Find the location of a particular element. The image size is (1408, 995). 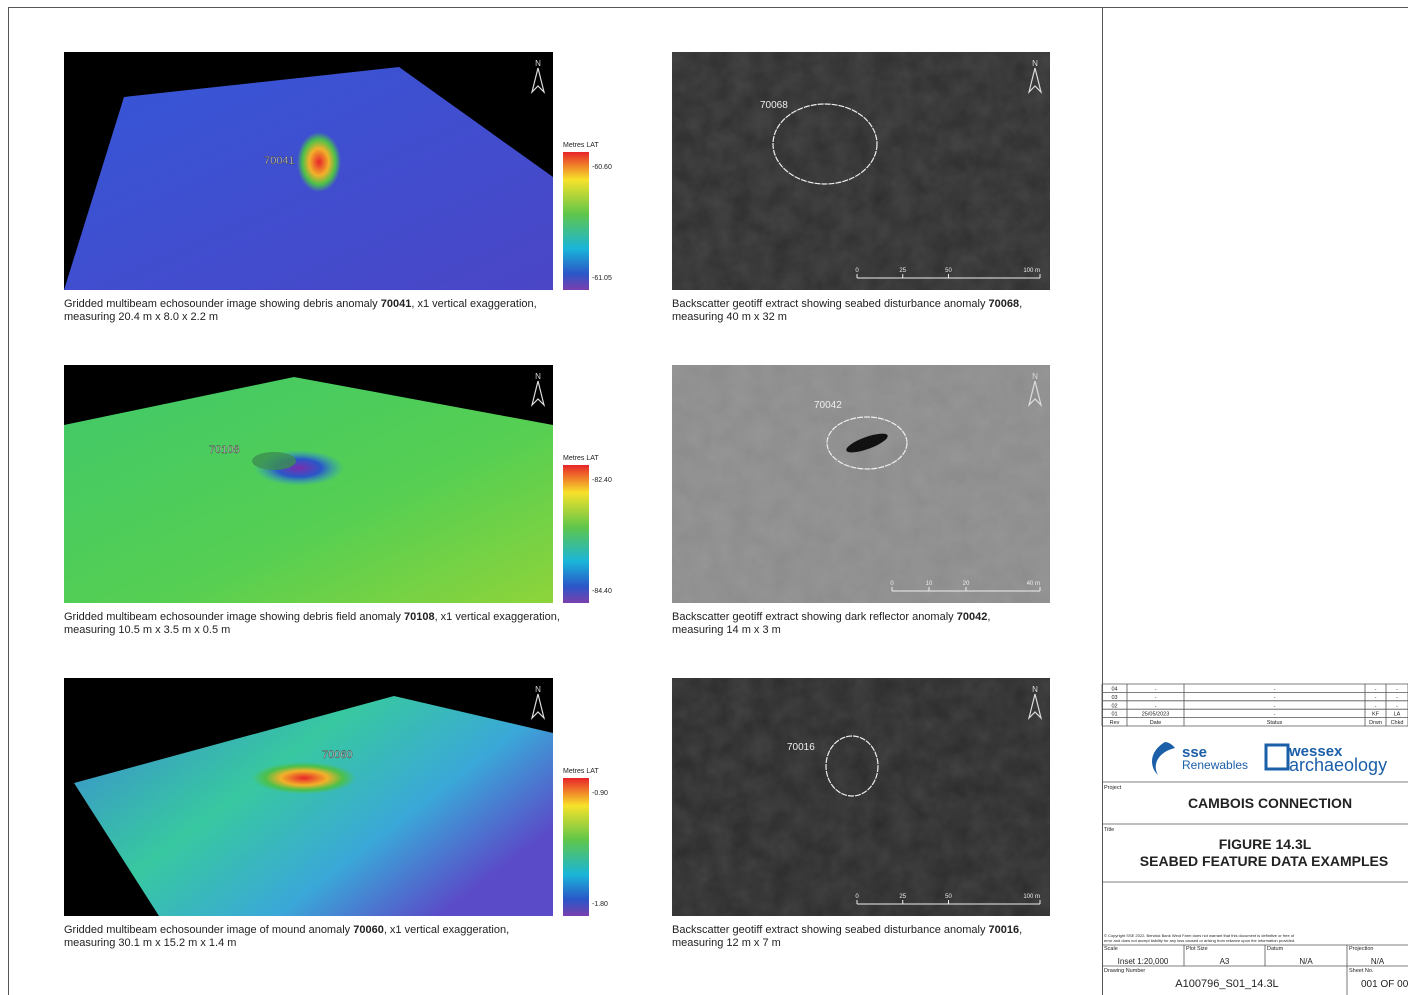

colorbar-title: Metres LAT is located at coordinates (581, 771).